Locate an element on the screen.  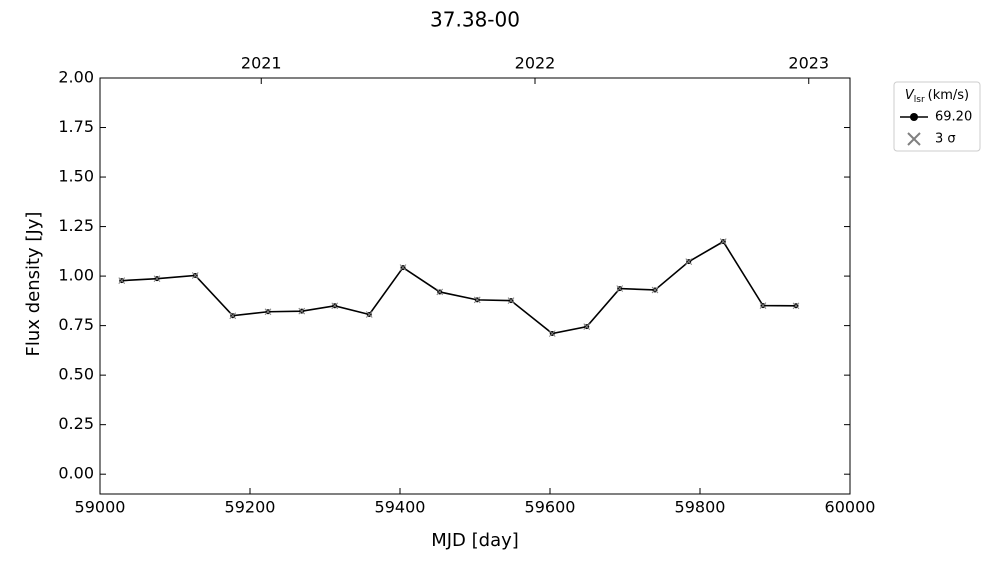
legend-title-subscript: lsr is located at coordinates (919, 100).